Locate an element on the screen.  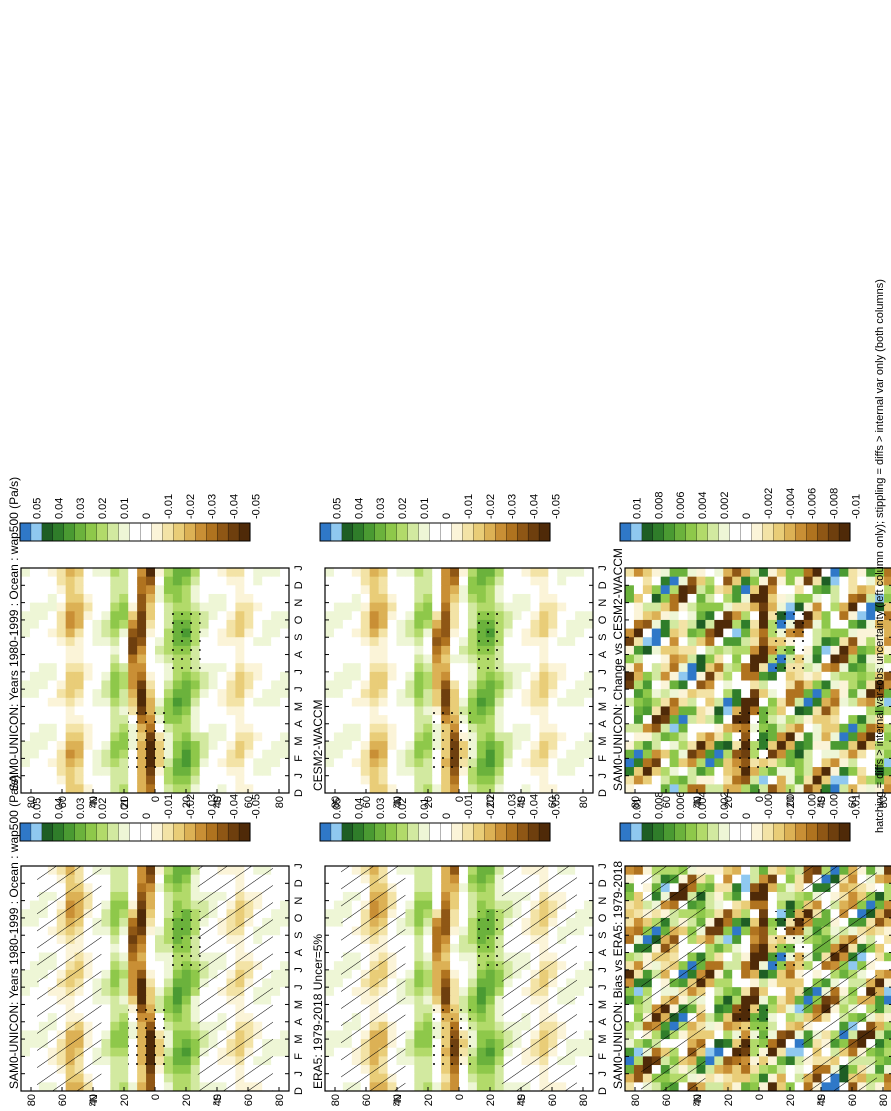
x-tick-label: N is located at coordinates (299, 603).